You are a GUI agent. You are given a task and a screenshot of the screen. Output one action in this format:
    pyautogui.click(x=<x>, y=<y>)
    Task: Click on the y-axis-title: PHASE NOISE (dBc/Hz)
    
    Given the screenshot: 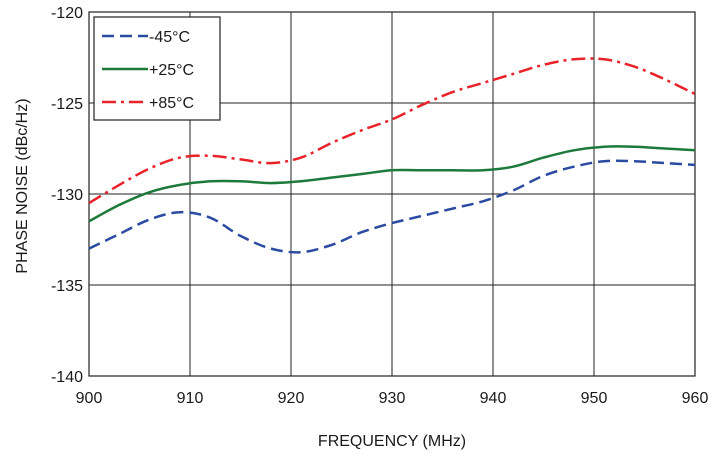 What is the action you would take?
    pyautogui.click(x=22, y=185)
    